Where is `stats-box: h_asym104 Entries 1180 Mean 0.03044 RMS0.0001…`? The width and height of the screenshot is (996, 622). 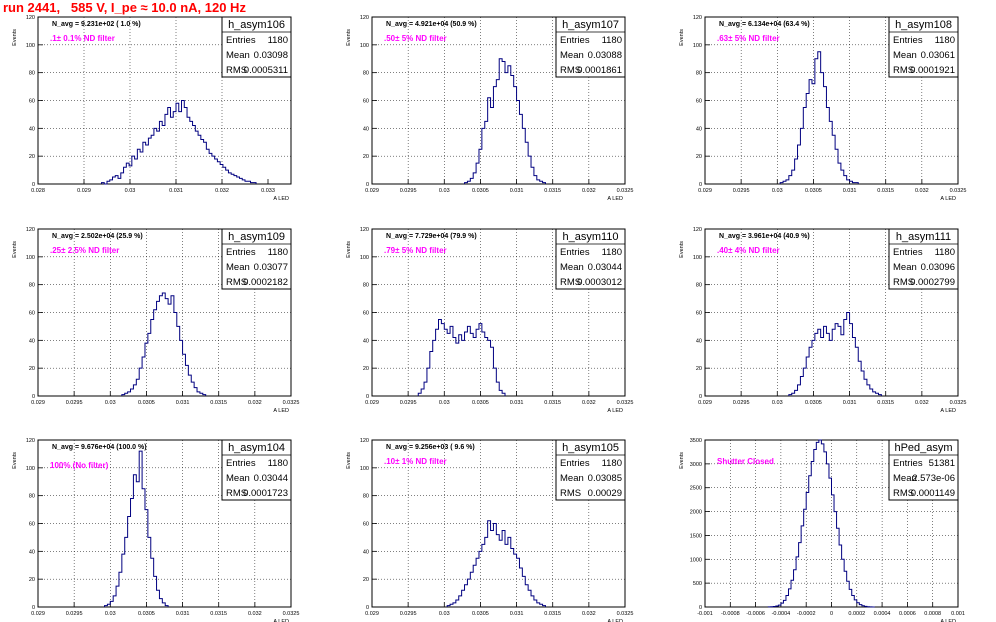 stats-box: h_asym104 Entries 1180 Mean 0.03044 RMS0.0001… is located at coordinates (256, 470).